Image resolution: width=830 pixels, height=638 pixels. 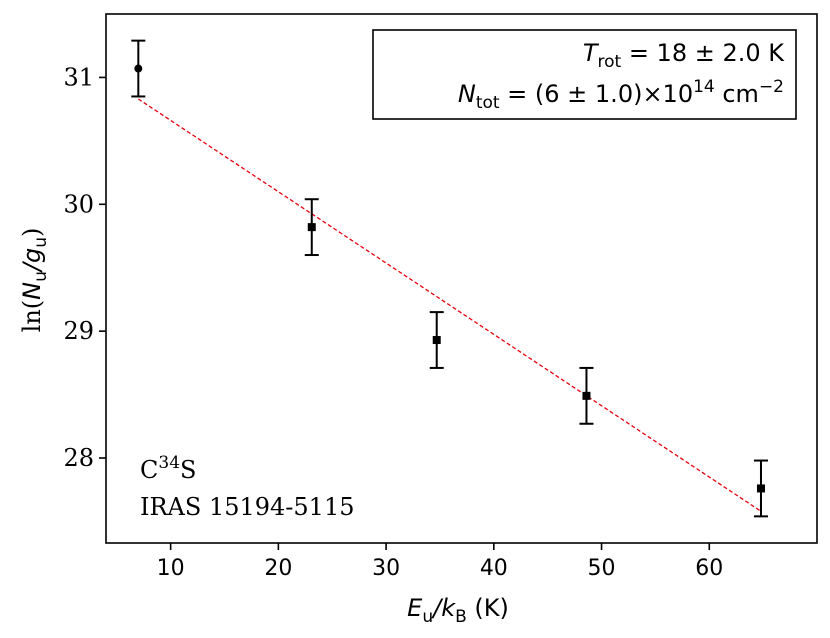 What do you see at coordinates (84, 267) in the screenshot?
I see `y-axis-ticks: 28 29 30 31` at bounding box center [84, 267].